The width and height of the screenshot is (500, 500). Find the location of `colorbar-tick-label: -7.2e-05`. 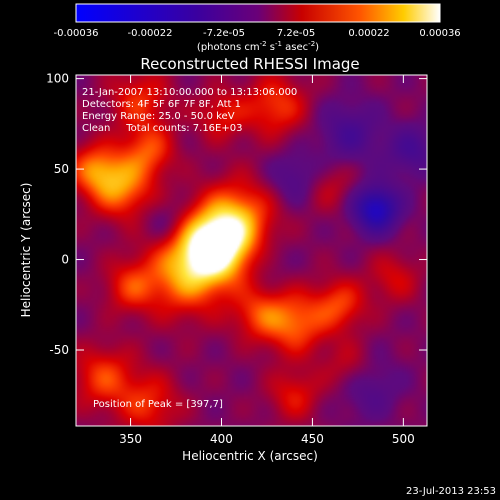

colorbar-tick-label: -7.2e-05 is located at coordinates (224, 33).